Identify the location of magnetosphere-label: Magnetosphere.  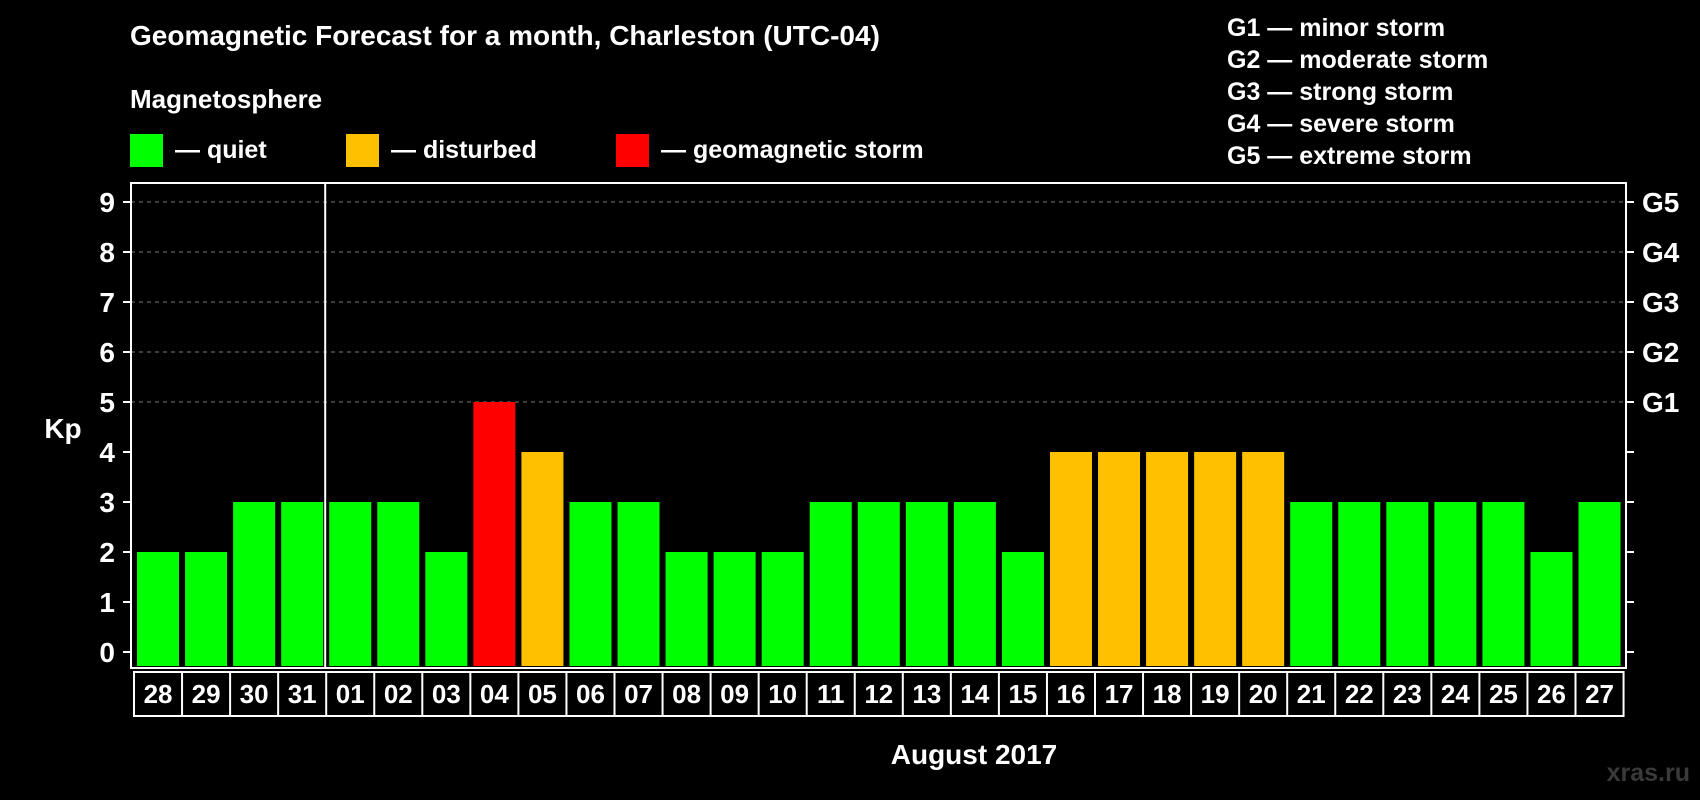
(226, 99).